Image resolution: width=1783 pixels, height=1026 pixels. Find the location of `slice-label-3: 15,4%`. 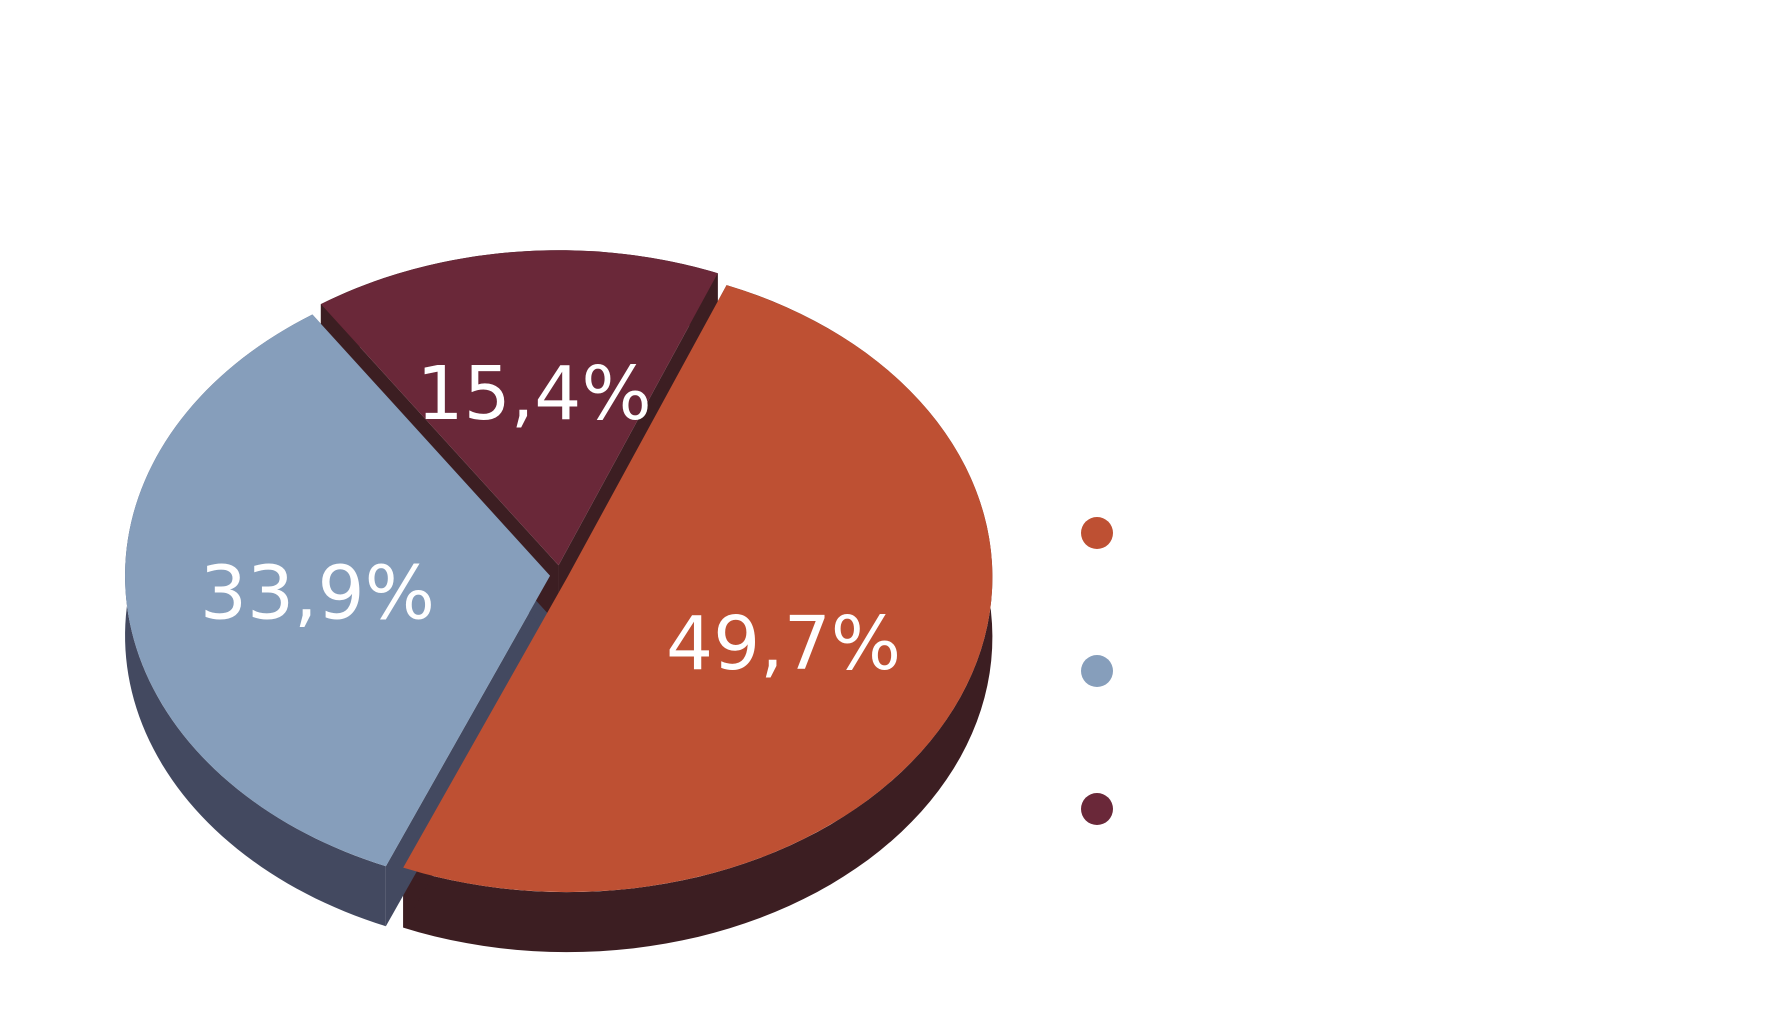

slice-label-3: 15,4% is located at coordinates (534, 394).